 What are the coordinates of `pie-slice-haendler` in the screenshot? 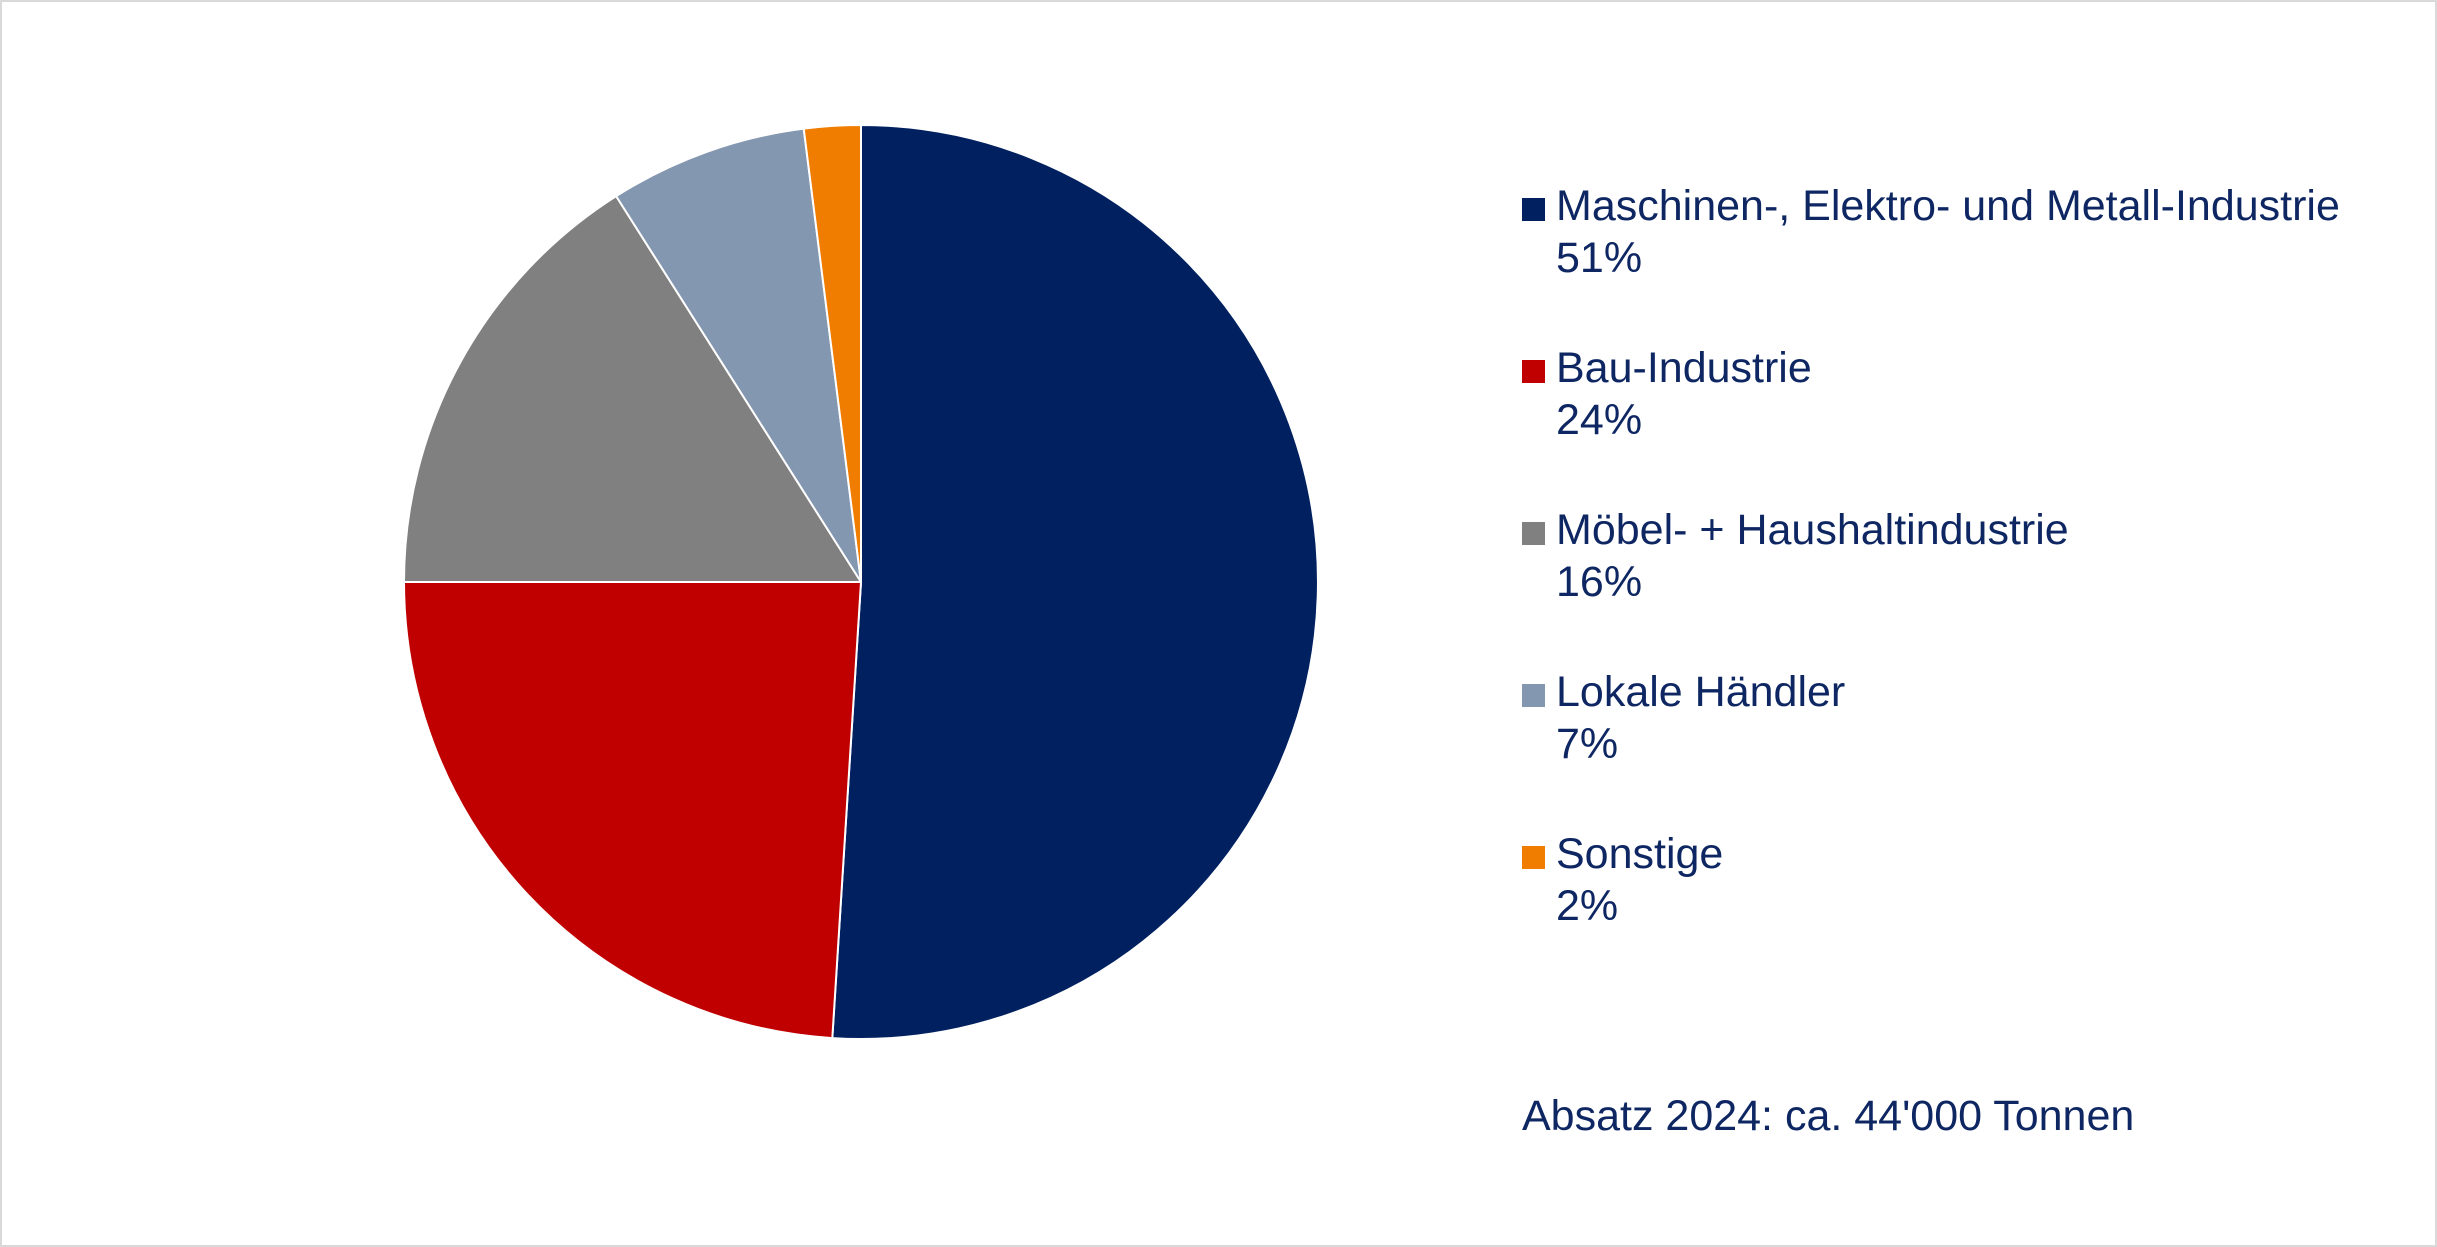 It's located at (738, 355).